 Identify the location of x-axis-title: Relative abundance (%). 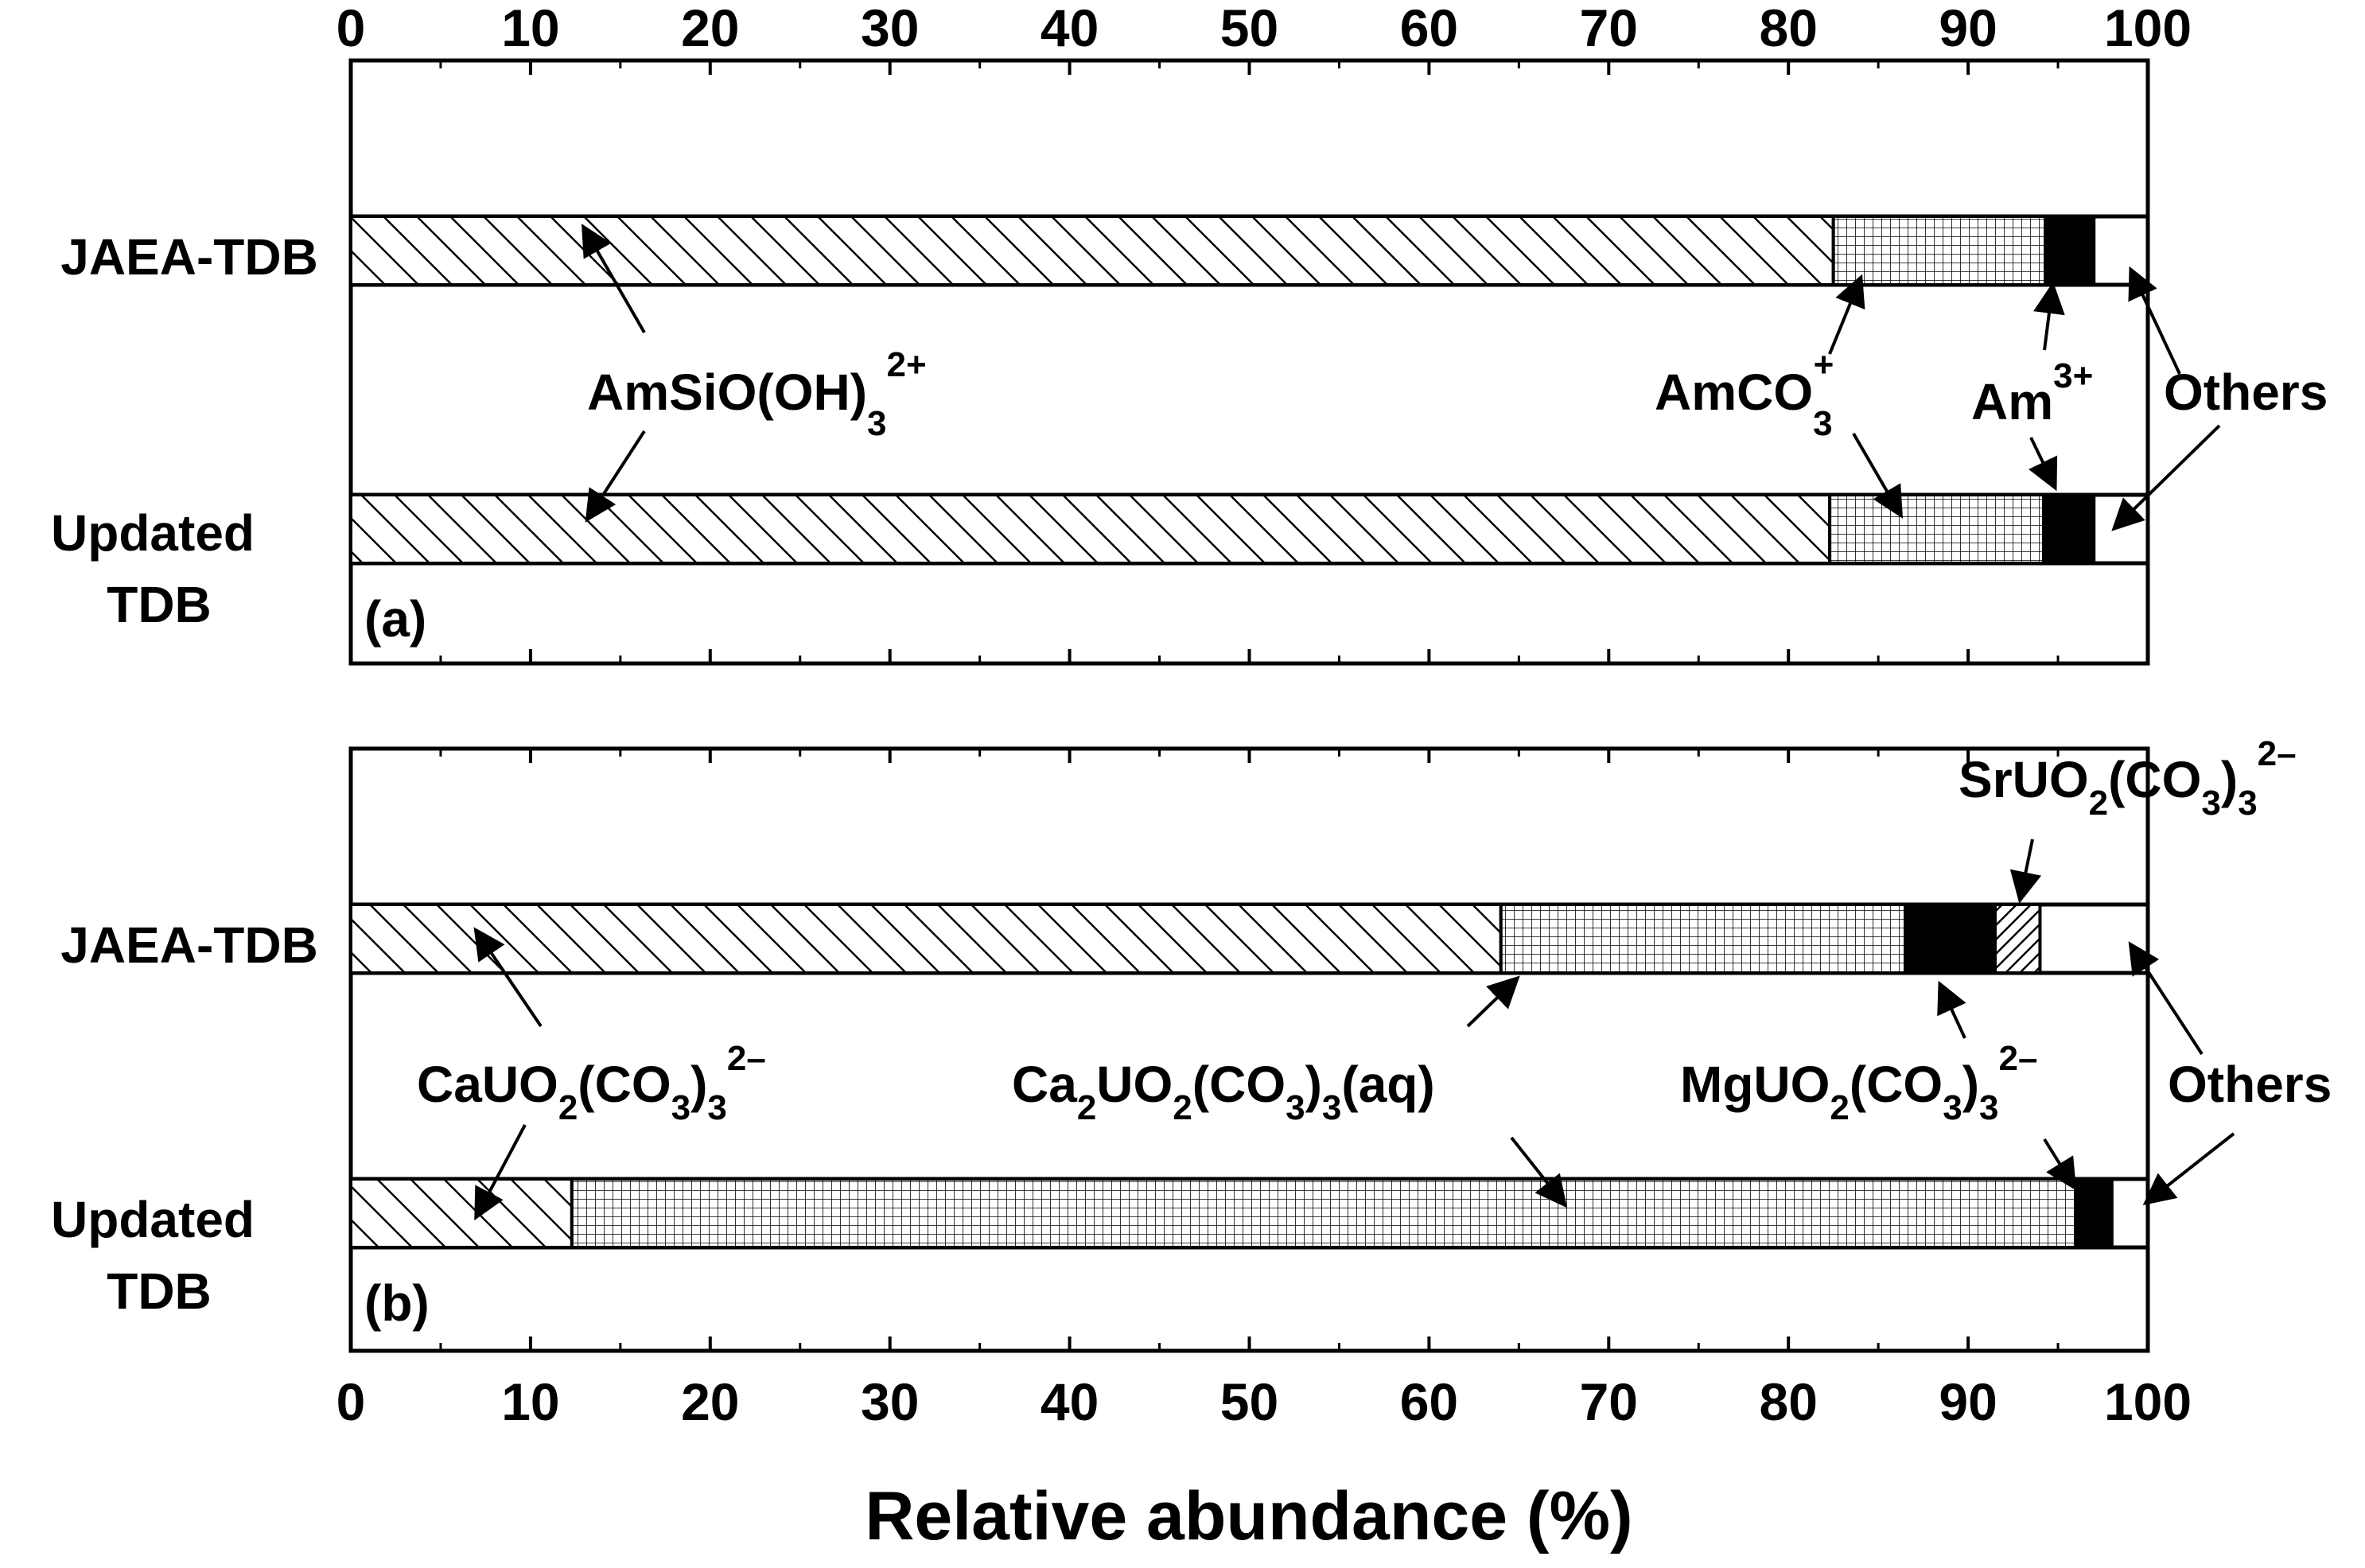
(1248, 1516).